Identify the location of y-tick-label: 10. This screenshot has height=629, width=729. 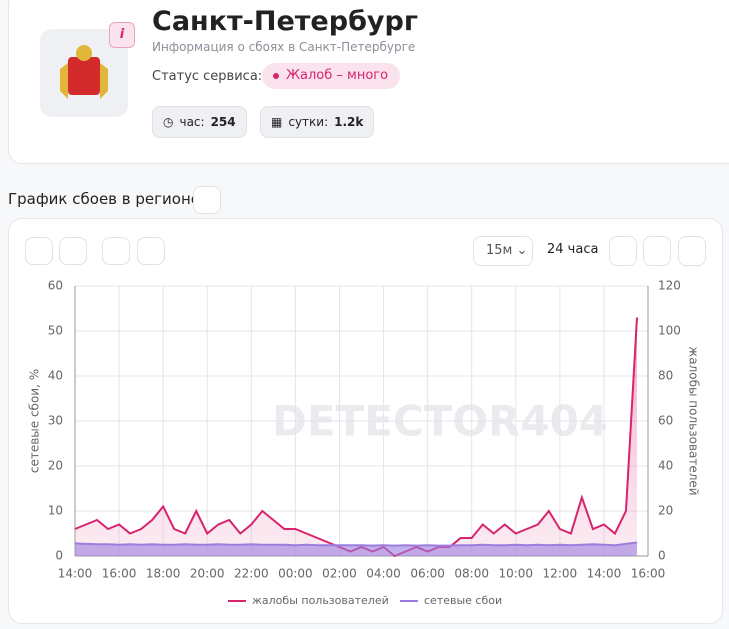
(55, 511).